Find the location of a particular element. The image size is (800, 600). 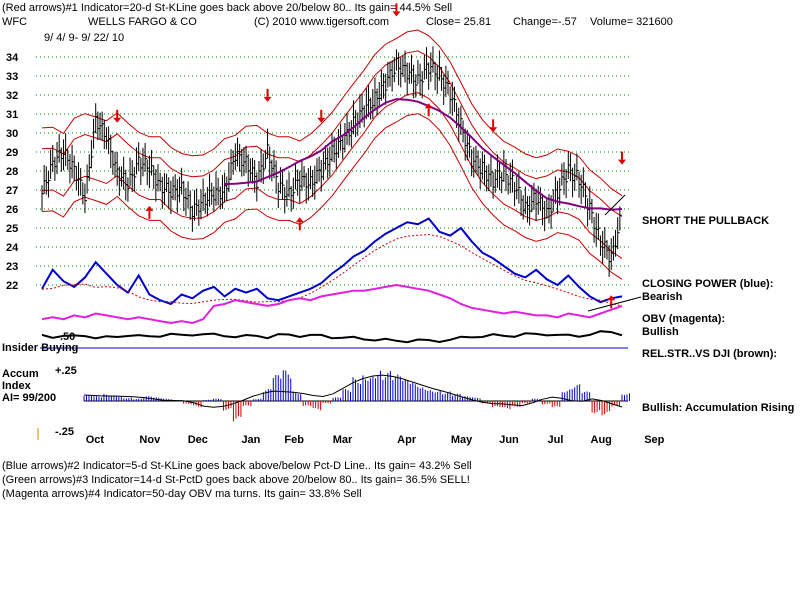

closing-power-title: CLOSING POWER (blue): is located at coordinates (707, 284).